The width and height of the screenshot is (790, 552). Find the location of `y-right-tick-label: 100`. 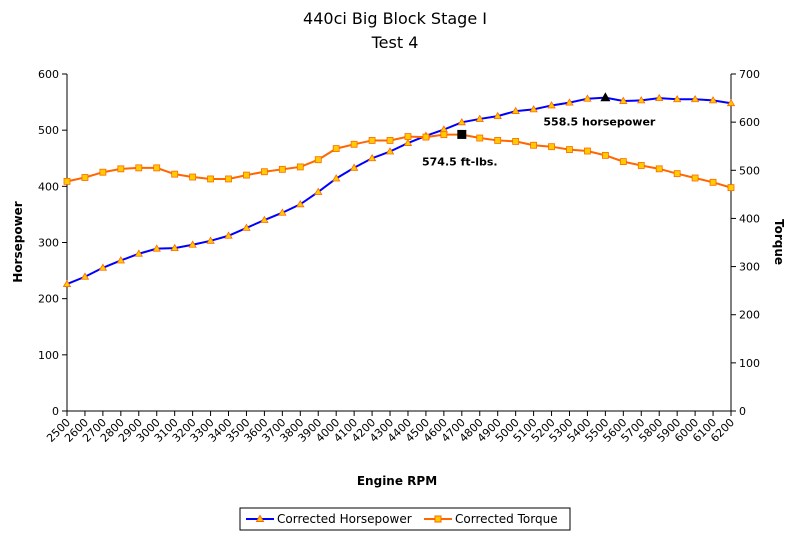

y-right-tick-label: 100 is located at coordinates (749, 363).